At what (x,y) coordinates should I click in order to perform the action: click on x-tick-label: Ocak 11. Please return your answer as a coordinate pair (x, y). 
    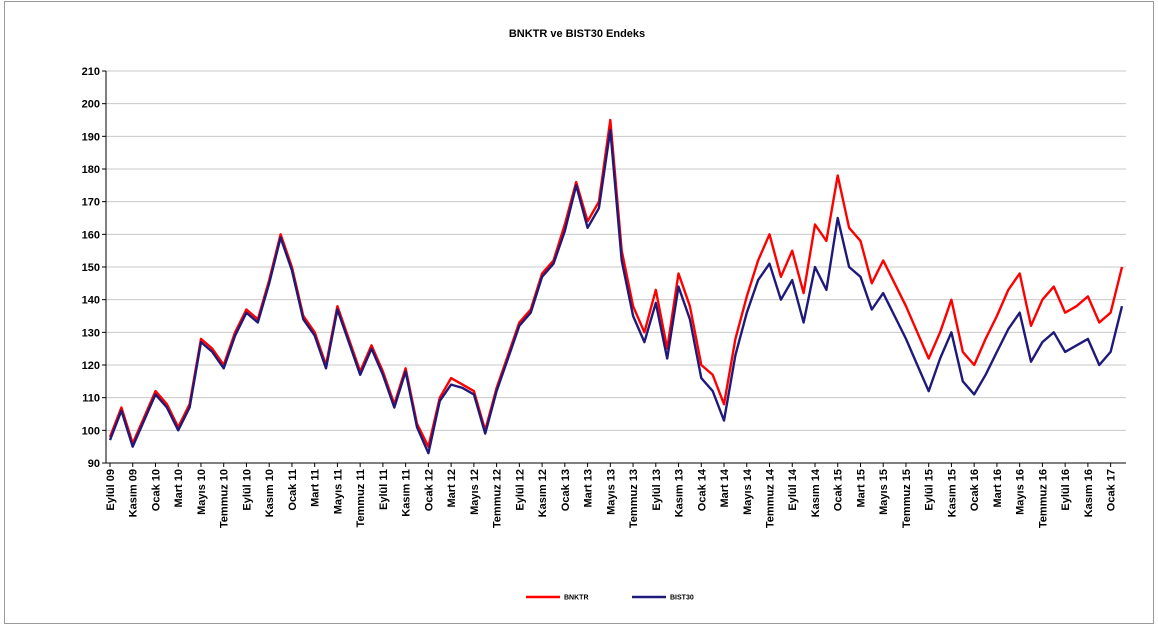
    Looking at the image, I should click on (293, 490).